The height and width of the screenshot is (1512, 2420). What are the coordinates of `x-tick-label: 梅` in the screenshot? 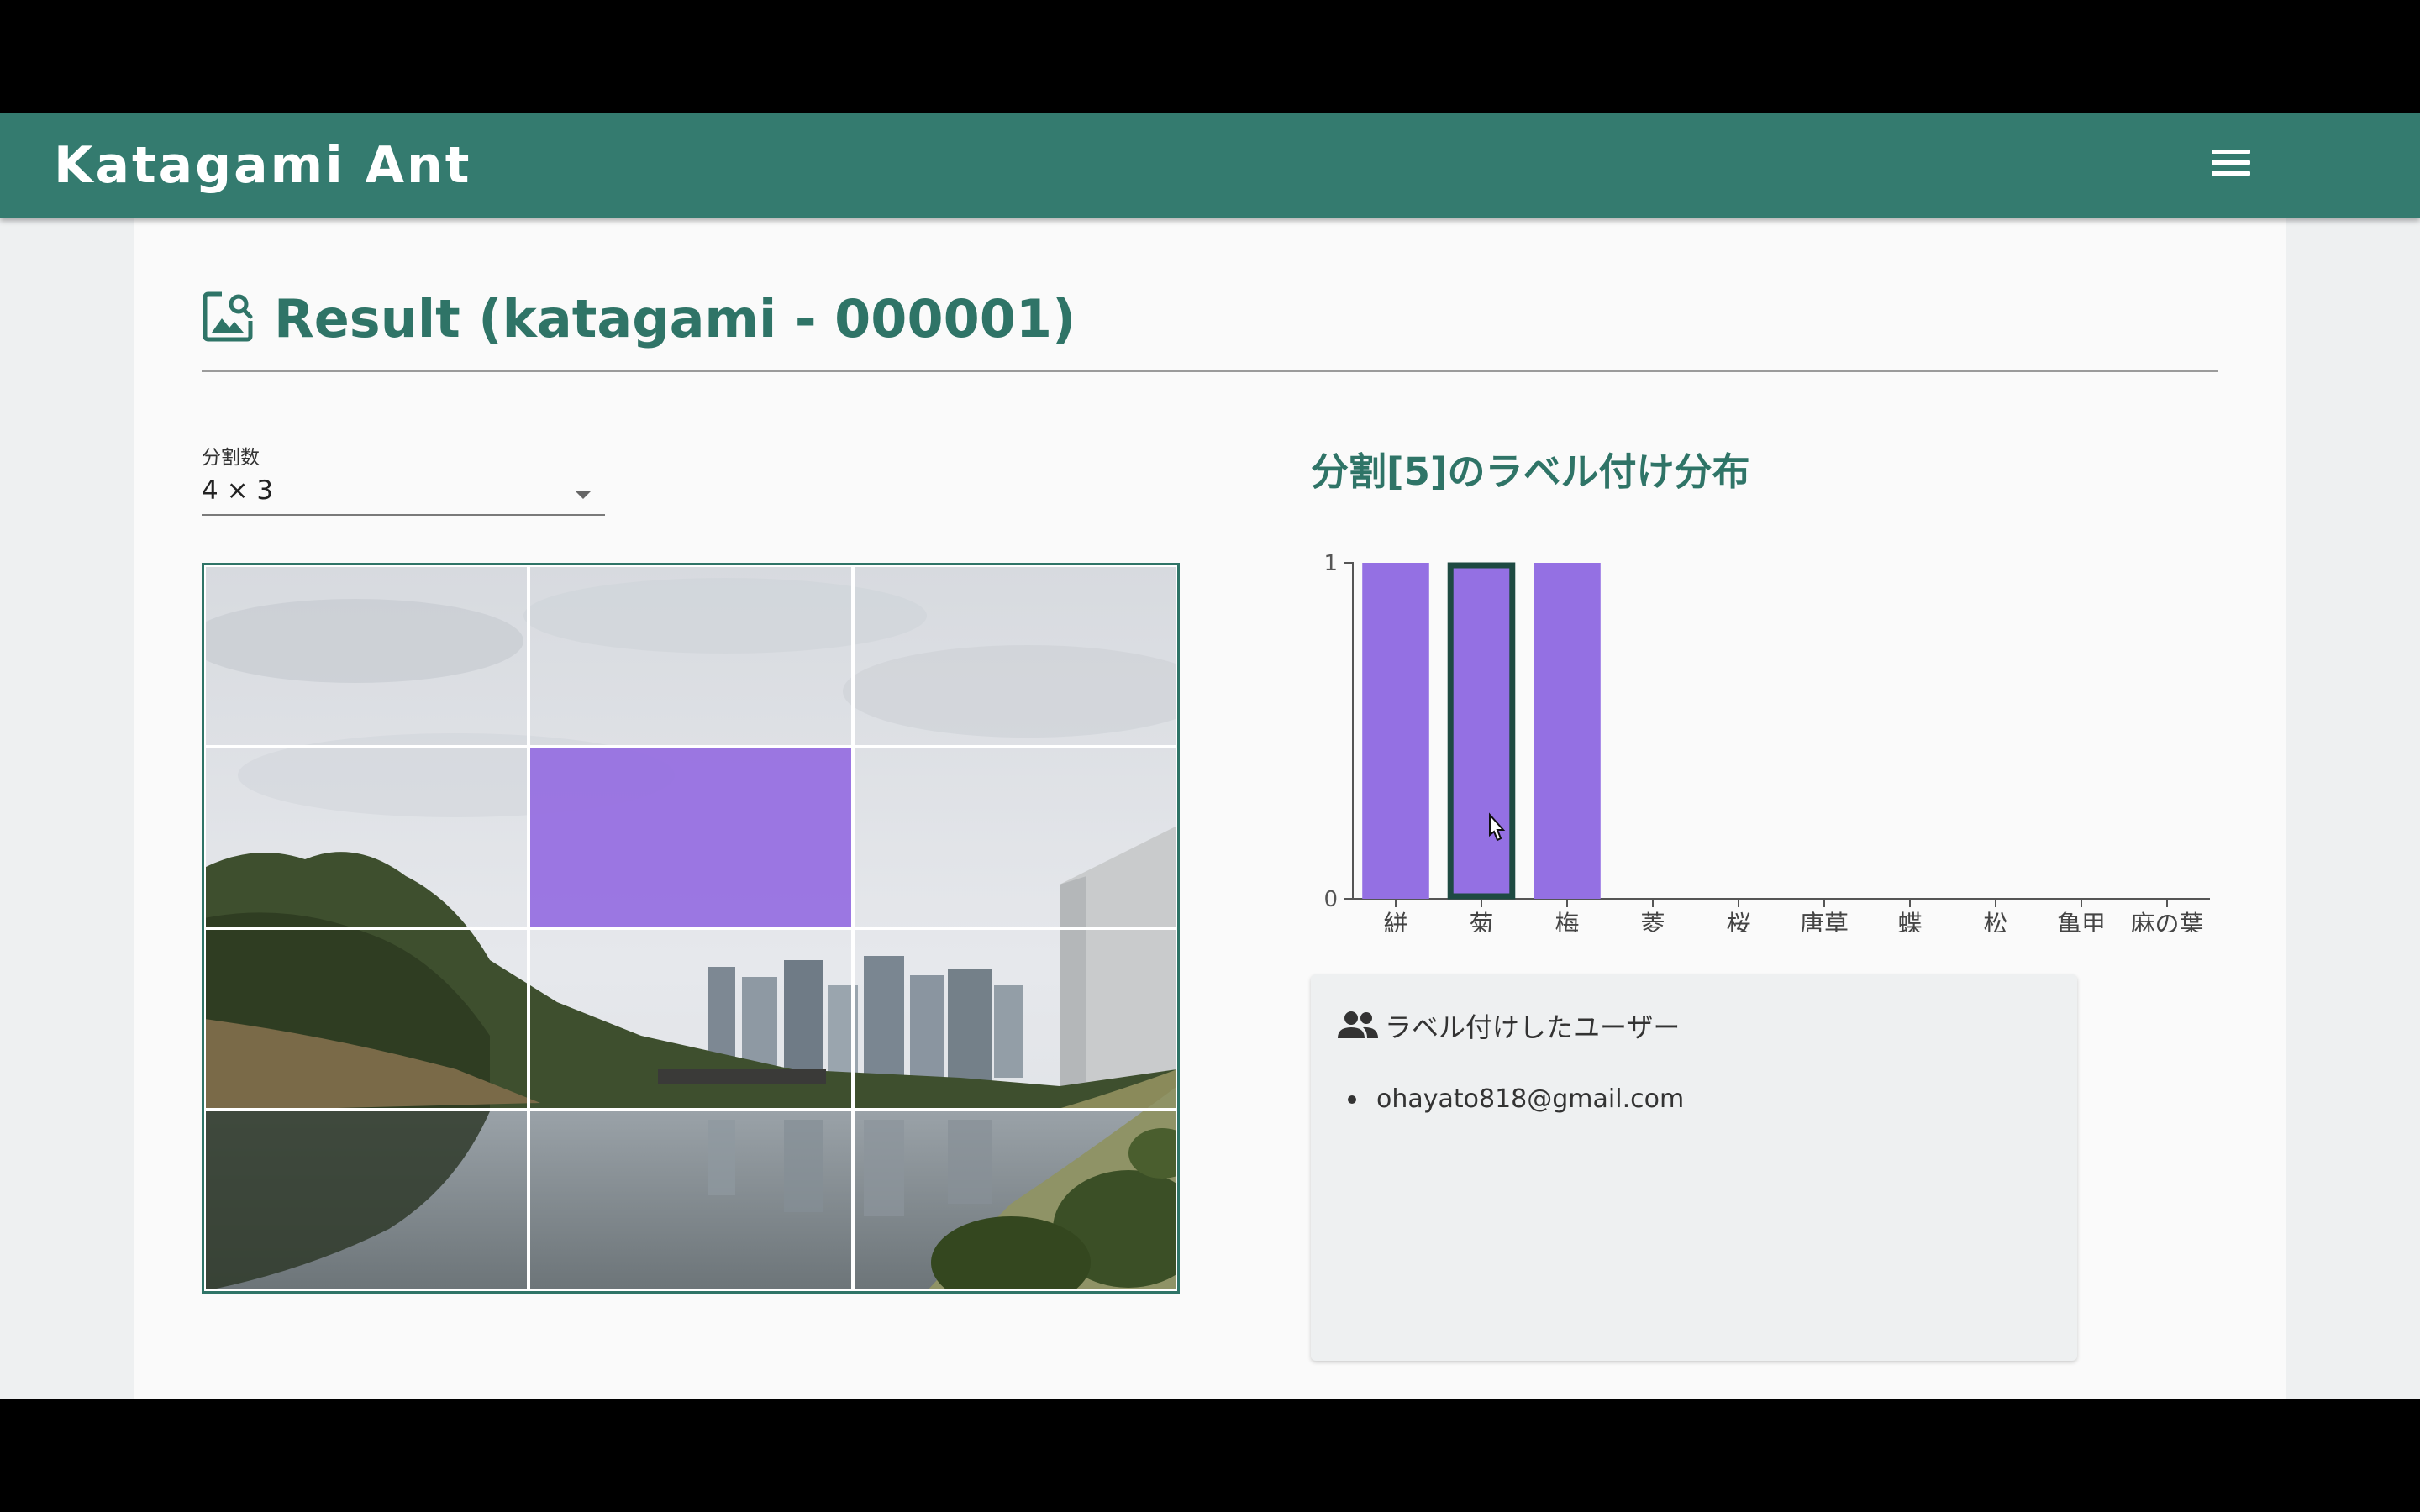 It's located at (1567, 921).